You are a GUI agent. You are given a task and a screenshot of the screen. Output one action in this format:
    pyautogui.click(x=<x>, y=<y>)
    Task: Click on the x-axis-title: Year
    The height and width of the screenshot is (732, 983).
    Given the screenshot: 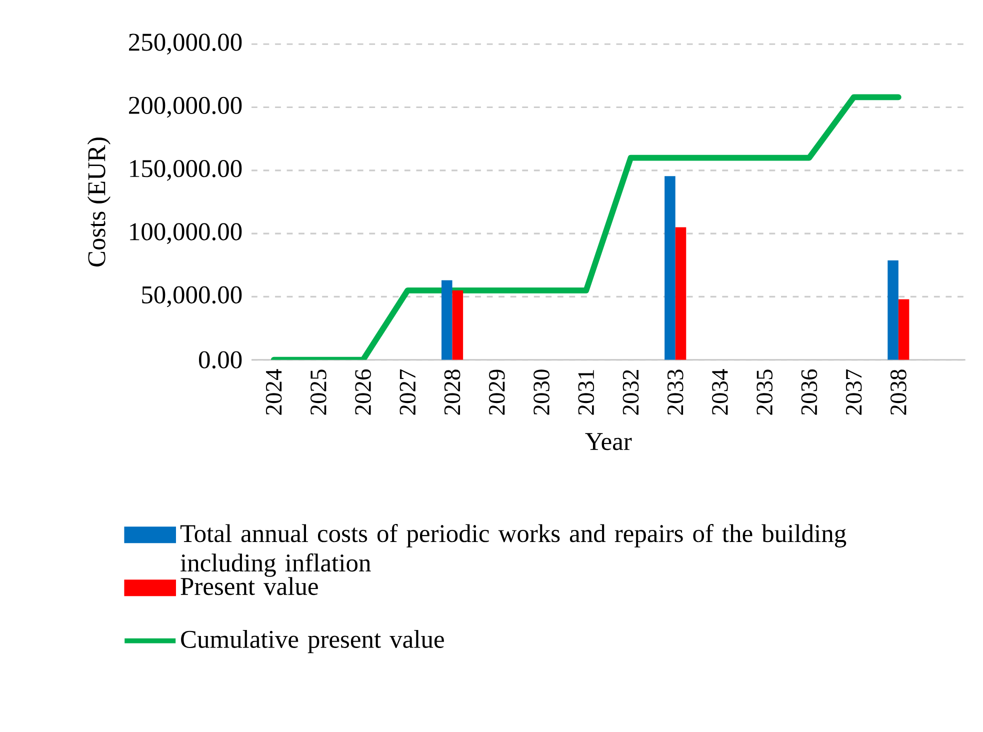 What is the action you would take?
    pyautogui.click(x=608, y=441)
    